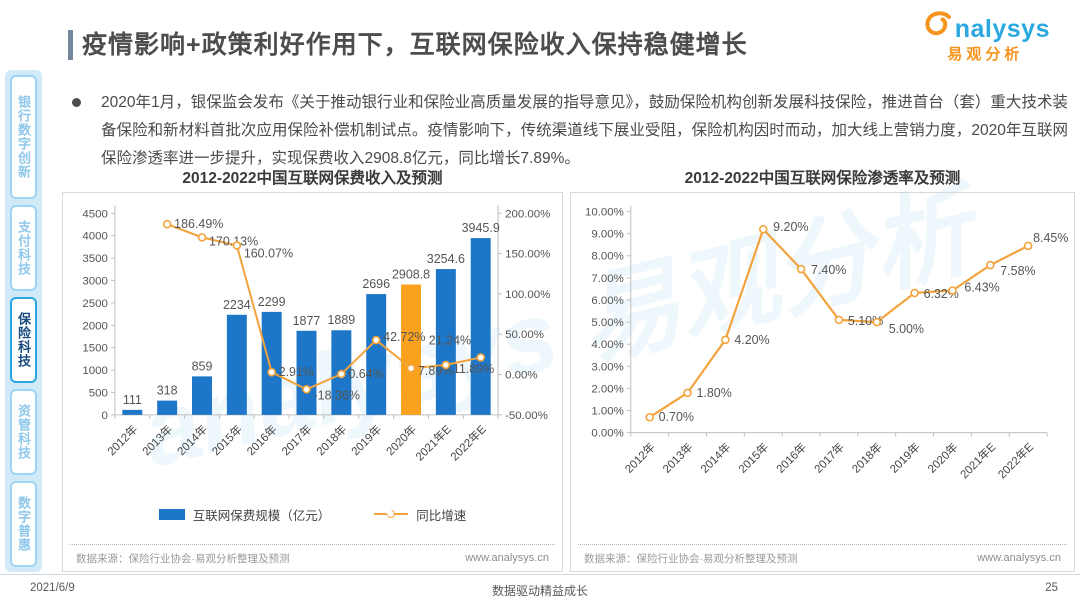 The image size is (1080, 609). I want to click on sidebar-item-2: 支付科技, so click(23, 248).